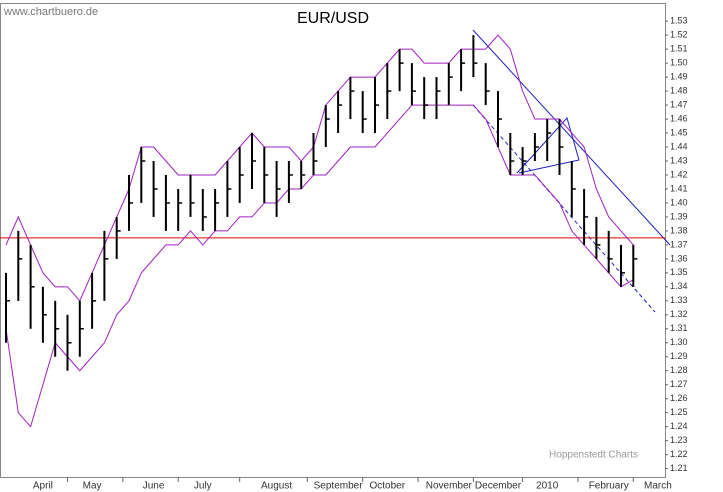  What do you see at coordinates (679, 272) in the screenshot?
I see `y-tick-label: 1.35` at bounding box center [679, 272].